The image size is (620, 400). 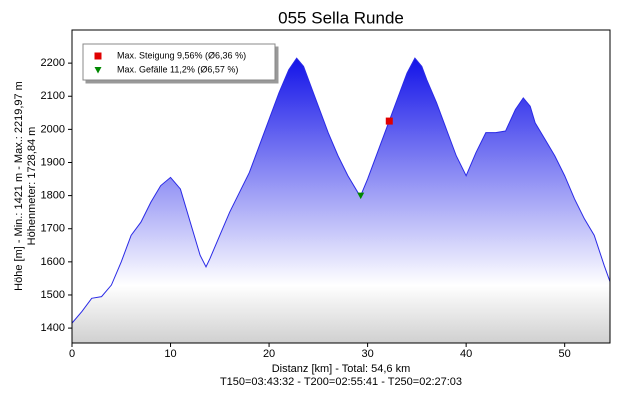 What do you see at coordinates (179, 62) in the screenshot?
I see `legend-box` at bounding box center [179, 62].